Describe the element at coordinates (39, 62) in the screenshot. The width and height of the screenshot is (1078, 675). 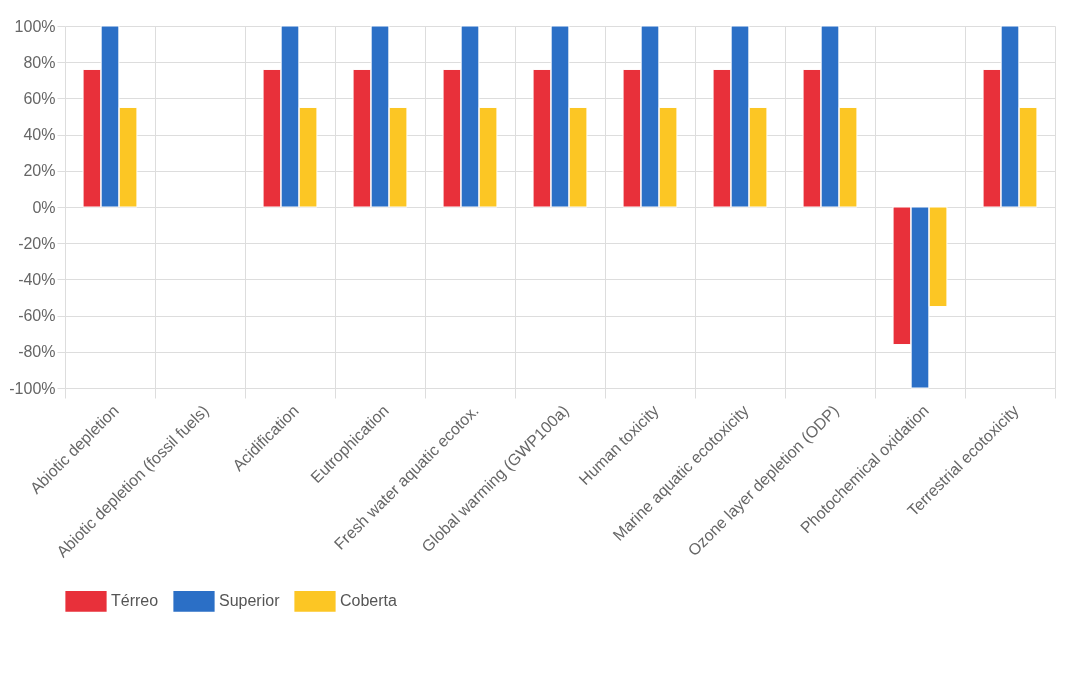
I see `y-tick-label: 80%` at that location.